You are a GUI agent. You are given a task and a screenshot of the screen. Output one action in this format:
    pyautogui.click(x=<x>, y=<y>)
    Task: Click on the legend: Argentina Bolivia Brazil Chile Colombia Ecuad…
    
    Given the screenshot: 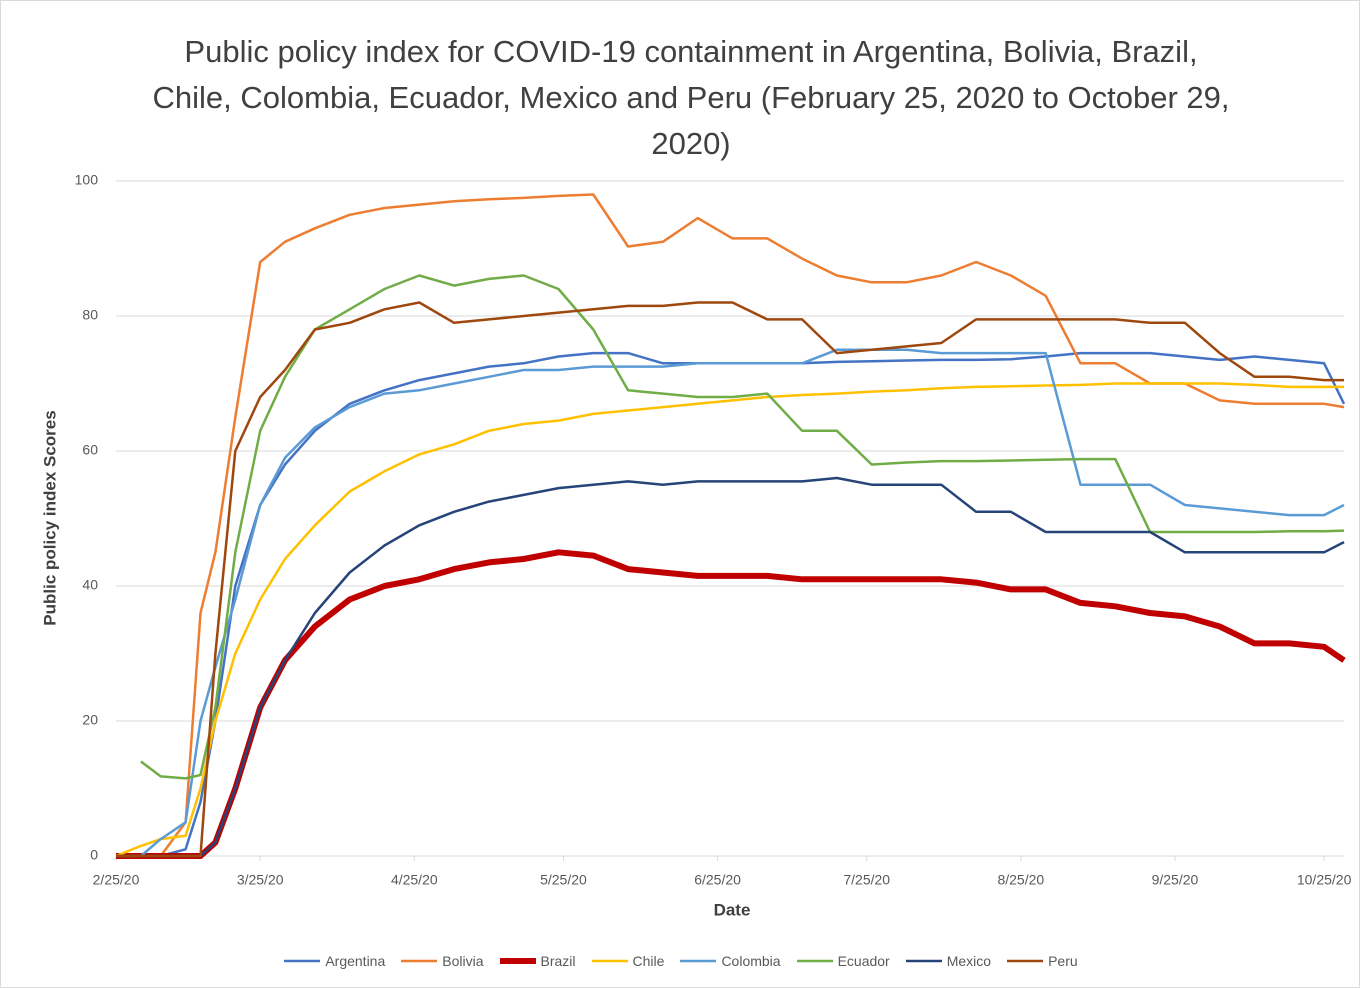 What is the action you would take?
    pyautogui.click(x=680, y=961)
    